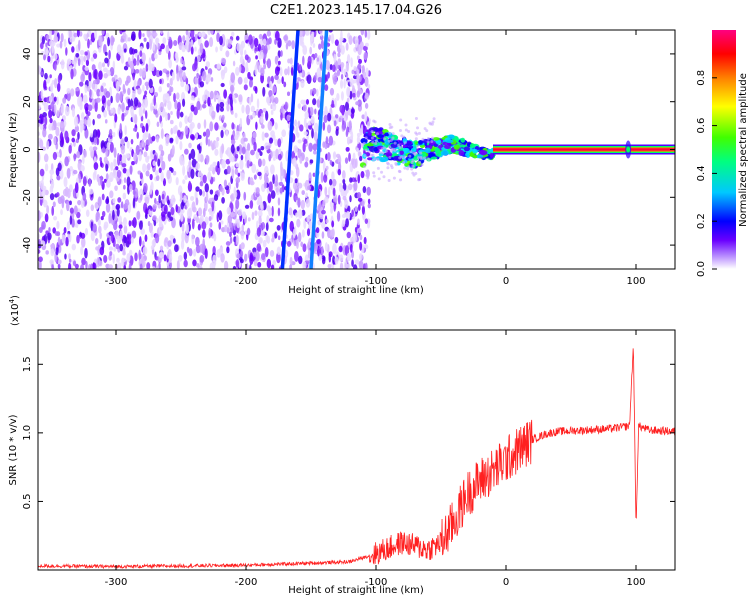 Image resolution: width=750 pixels, height=600 pixels. Describe the element at coordinates (724, 149) in the screenshot. I see `colorbar-gradient` at that location.